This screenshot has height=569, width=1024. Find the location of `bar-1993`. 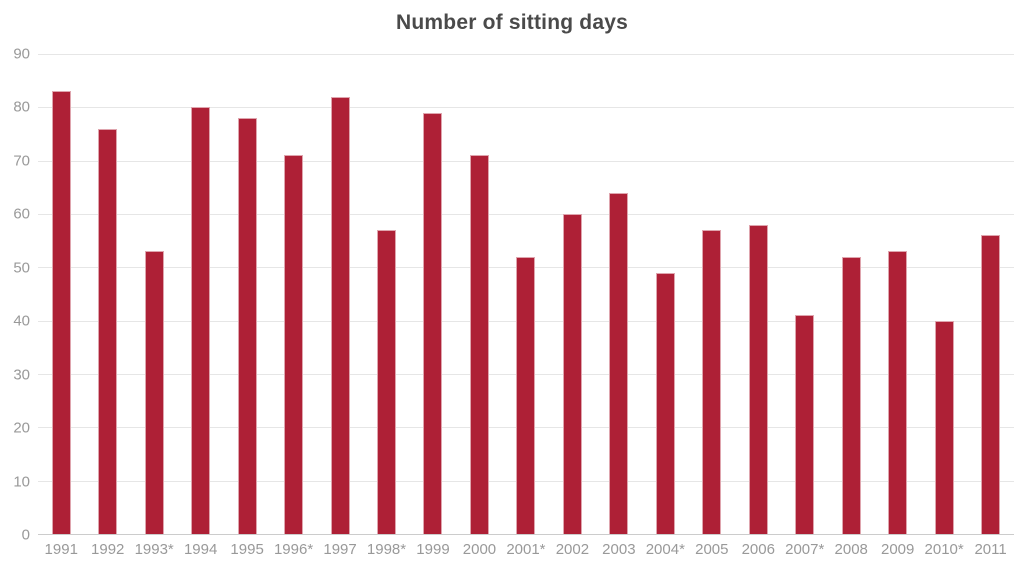

bar-1993 is located at coordinates (154, 392).